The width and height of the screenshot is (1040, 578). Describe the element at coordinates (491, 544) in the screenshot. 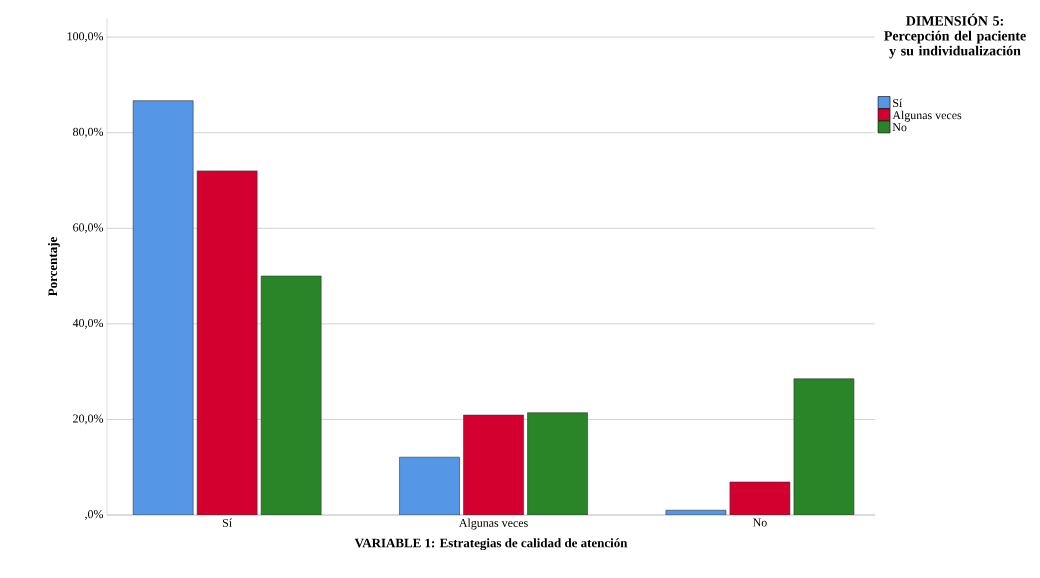

I see `x-axis-title: VARIABLE 1: Estrategias de calidad de atención` at that location.